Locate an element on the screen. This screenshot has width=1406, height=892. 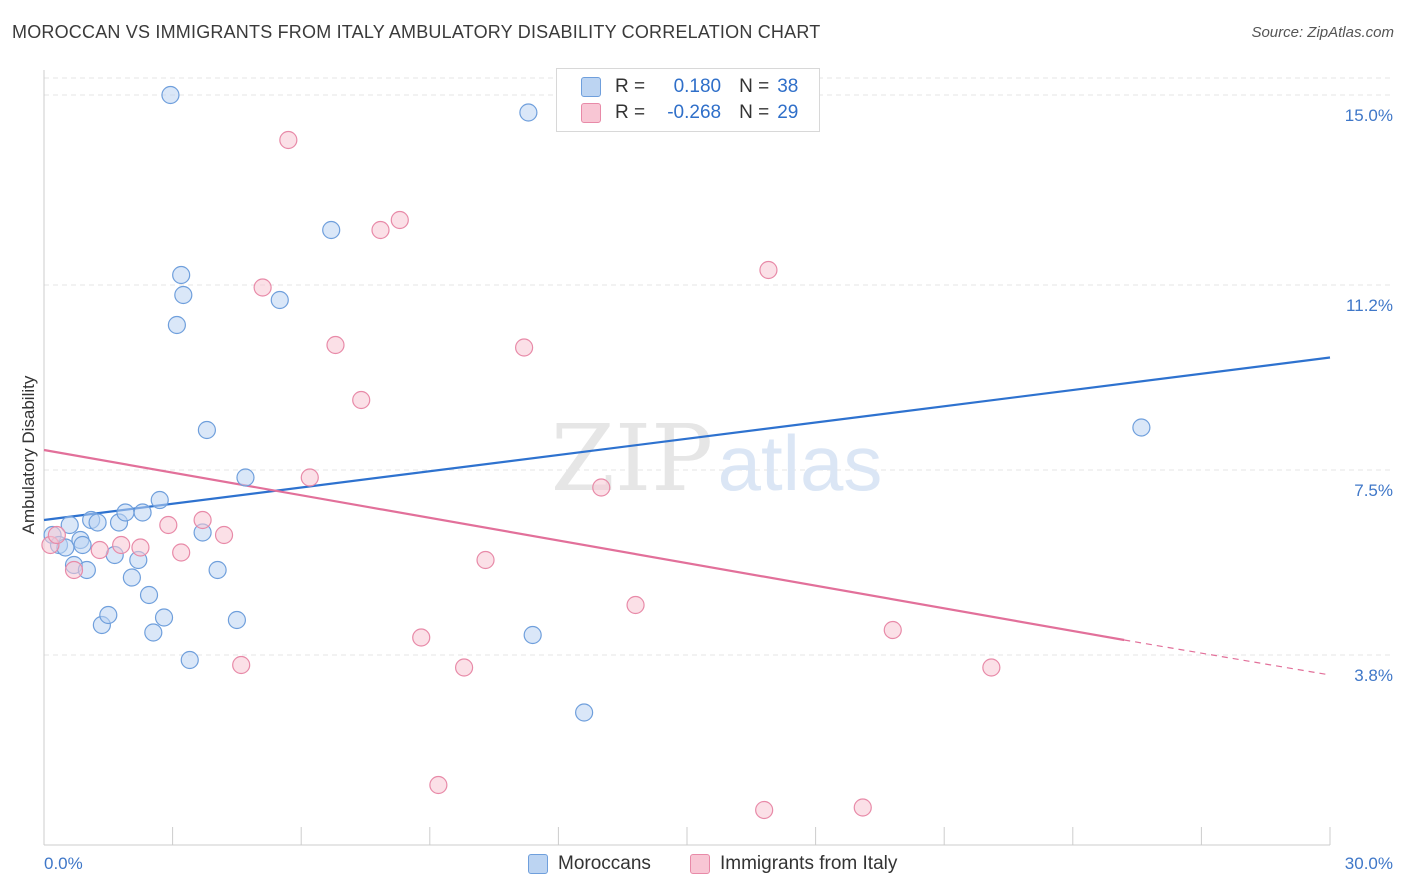
watermark: ZIP atlas is located at coordinates (716, 458).